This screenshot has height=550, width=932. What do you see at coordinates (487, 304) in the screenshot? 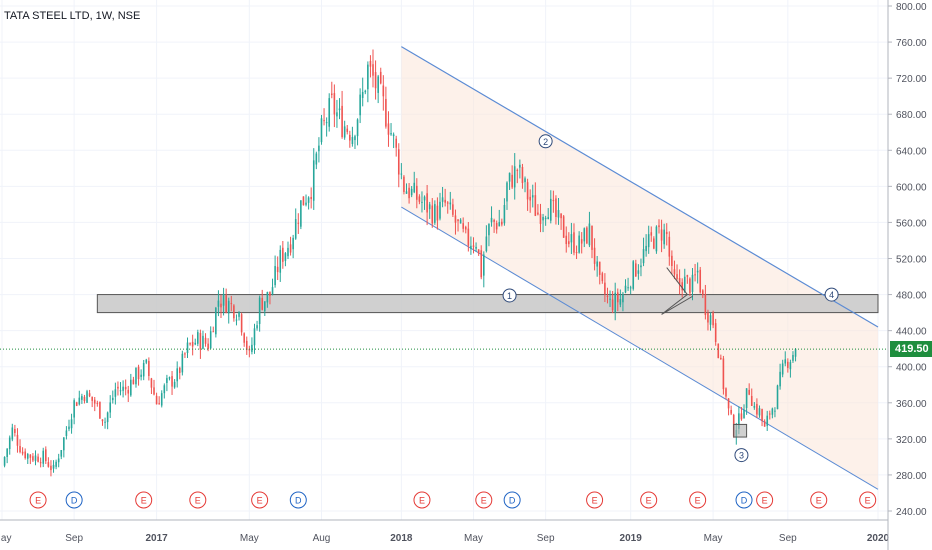
I see `support-zone` at bounding box center [487, 304].